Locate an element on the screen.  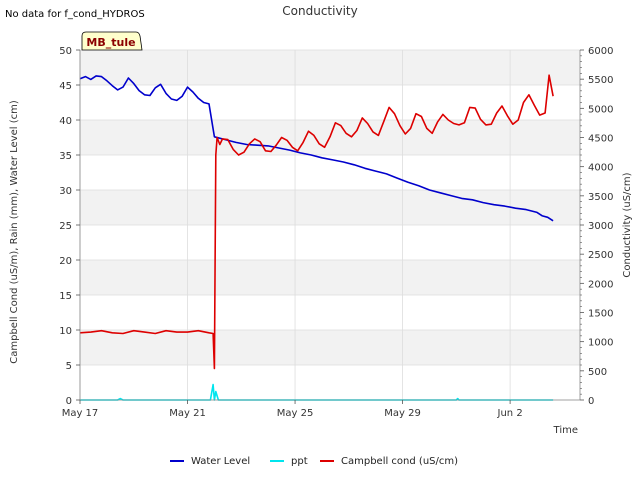
y-tick-label: 0 is located at coordinates (69, 401).